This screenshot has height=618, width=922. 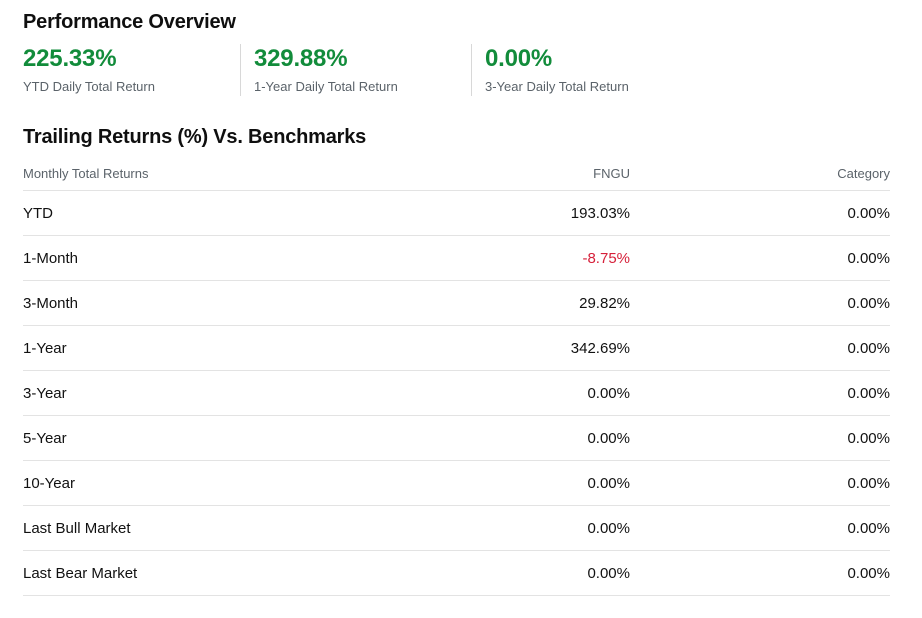 I want to click on table-row: 10-Year 0.00% 0.00%, so click(x=456, y=483).